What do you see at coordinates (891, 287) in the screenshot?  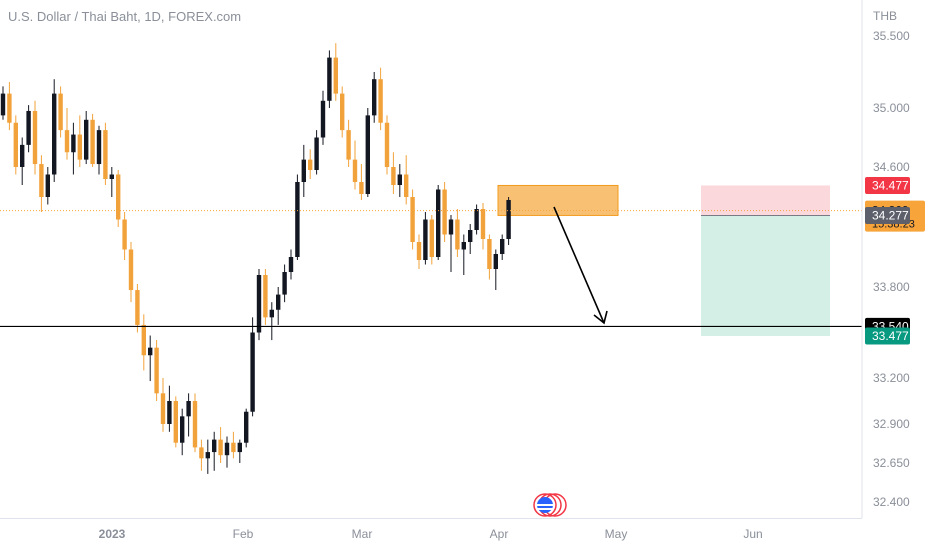 I see `price-tick-label: 33.800` at bounding box center [891, 287].